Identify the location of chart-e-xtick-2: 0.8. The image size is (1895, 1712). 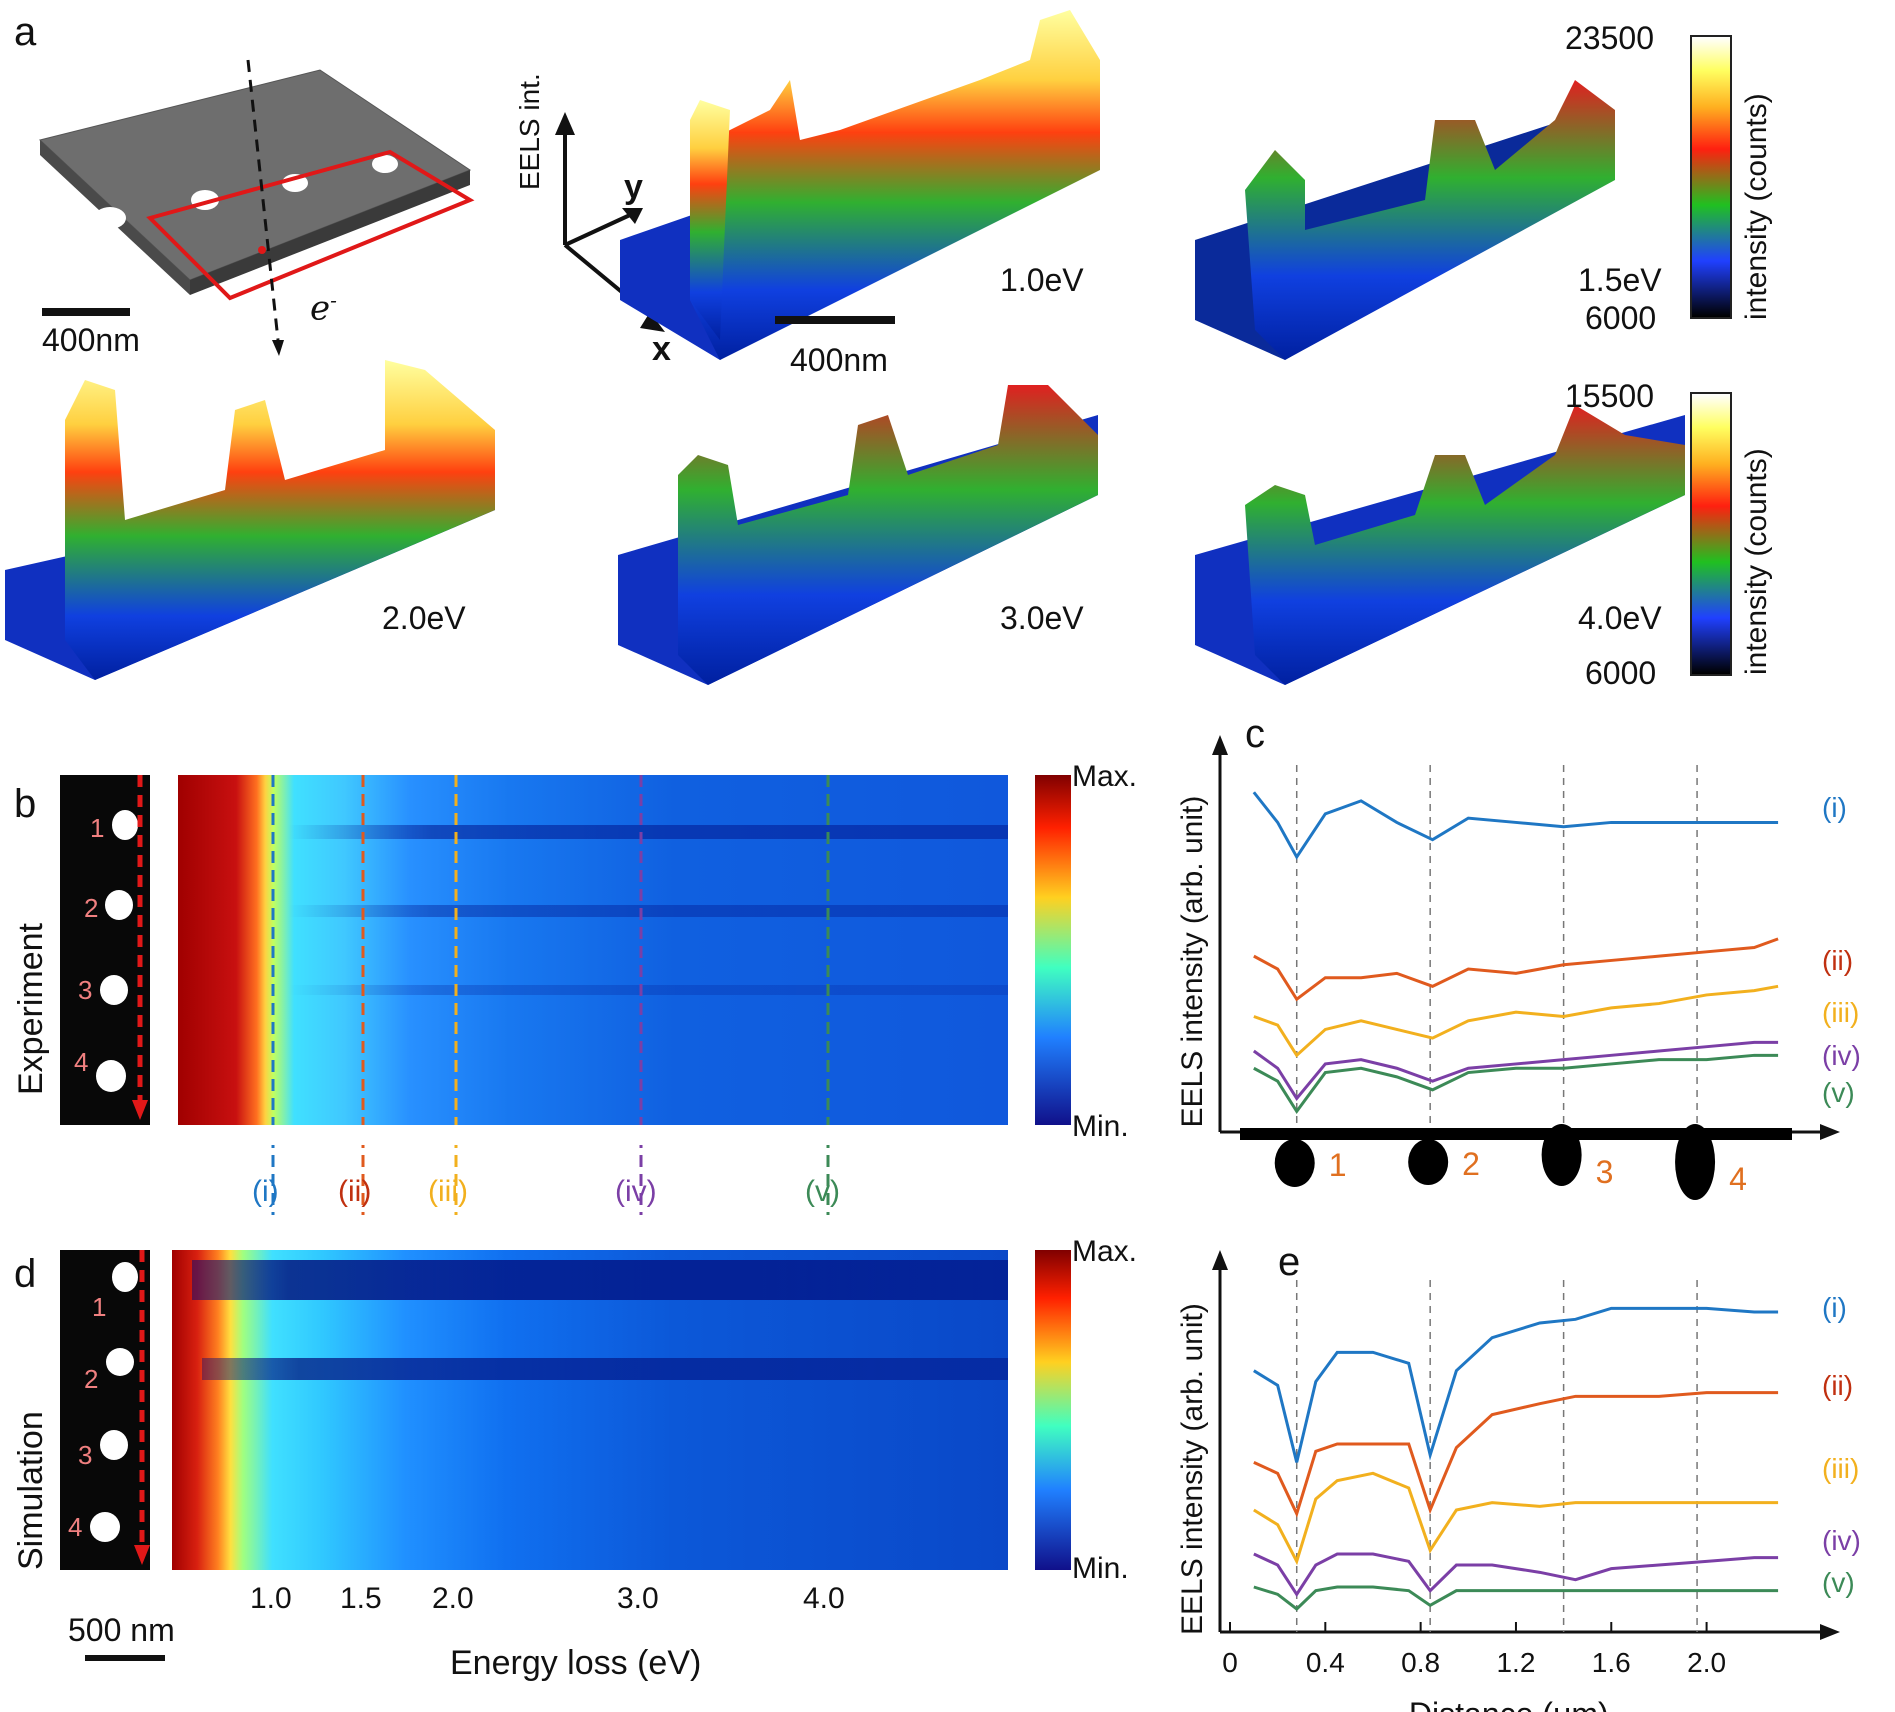
(1420, 1662).